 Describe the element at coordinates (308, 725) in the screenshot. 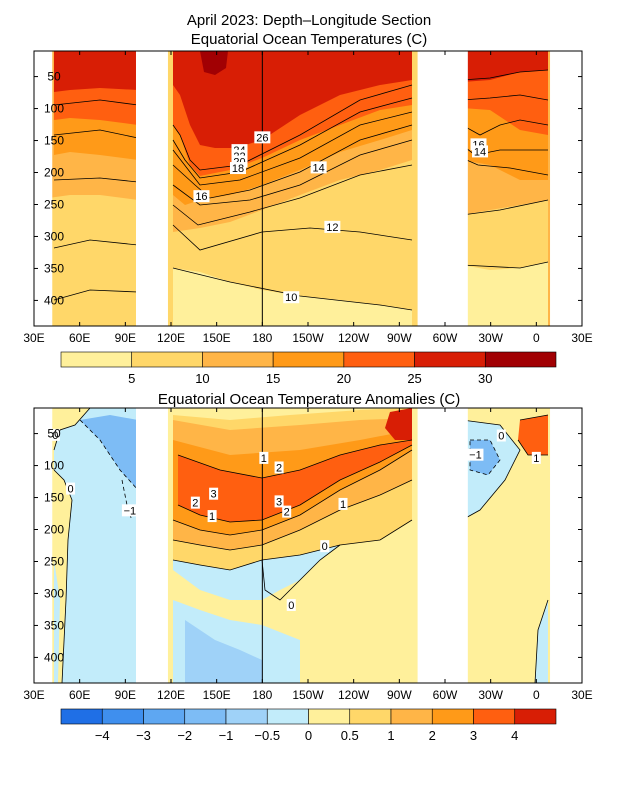

I see `bottom-colorbar: −4 −3 −2 −1 −0.5 0 0.5 1 2 3 4` at that location.